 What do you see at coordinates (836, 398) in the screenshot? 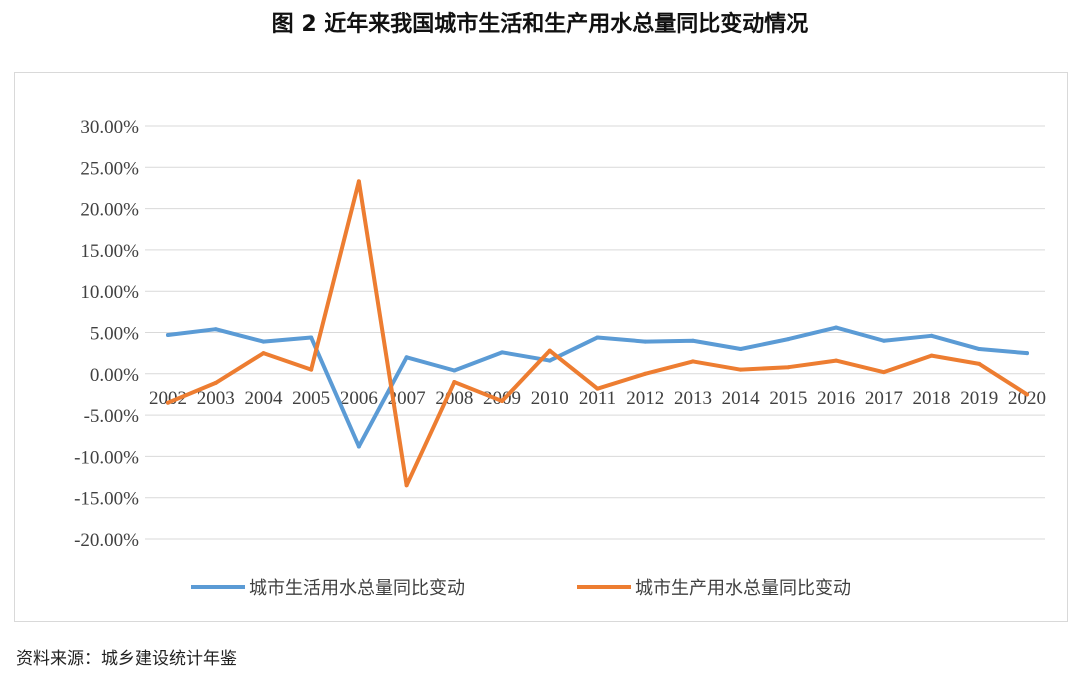
I see `x-tick-label: 2016` at bounding box center [836, 398].